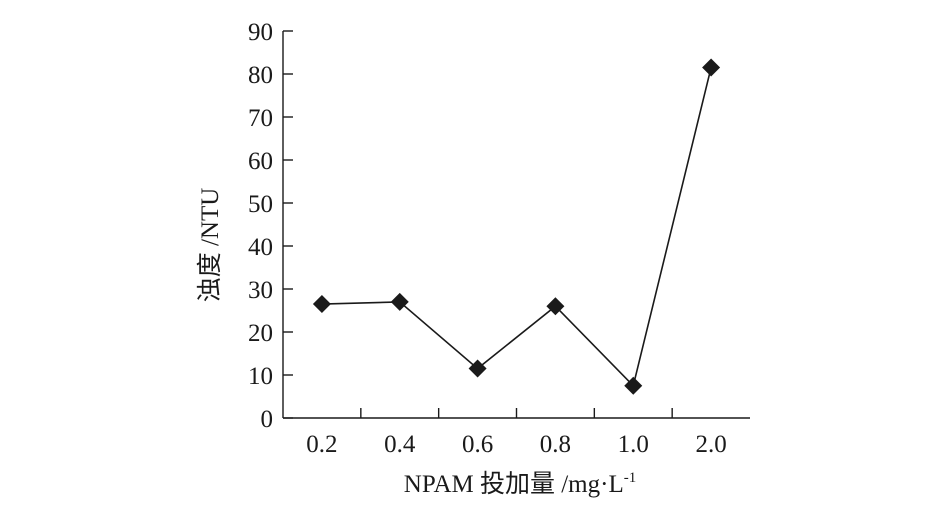 The height and width of the screenshot is (520, 945). I want to click on y-axis-title: 浊度 /NTU, so click(210, 245).